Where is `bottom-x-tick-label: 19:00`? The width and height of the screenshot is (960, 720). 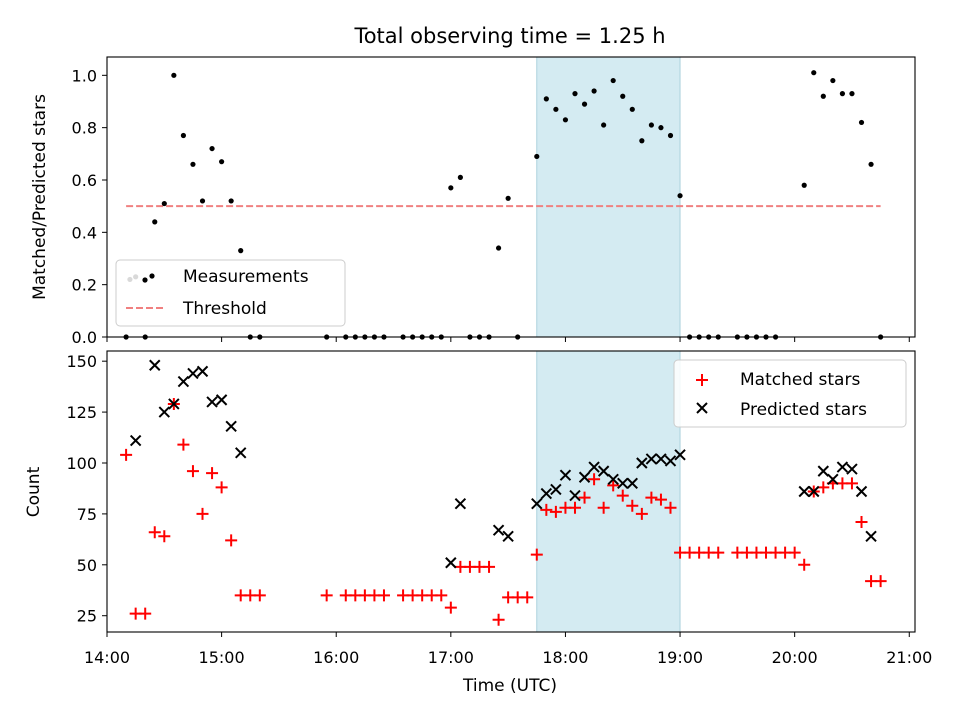 bottom-x-tick-label: 19:00 is located at coordinates (680, 657).